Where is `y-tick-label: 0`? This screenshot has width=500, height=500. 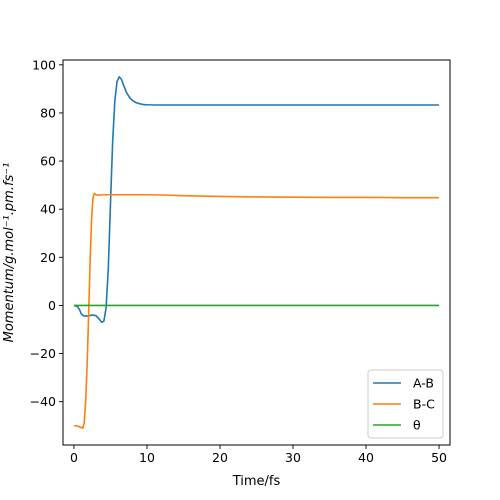 y-tick-label: 0 is located at coordinates (52, 305).